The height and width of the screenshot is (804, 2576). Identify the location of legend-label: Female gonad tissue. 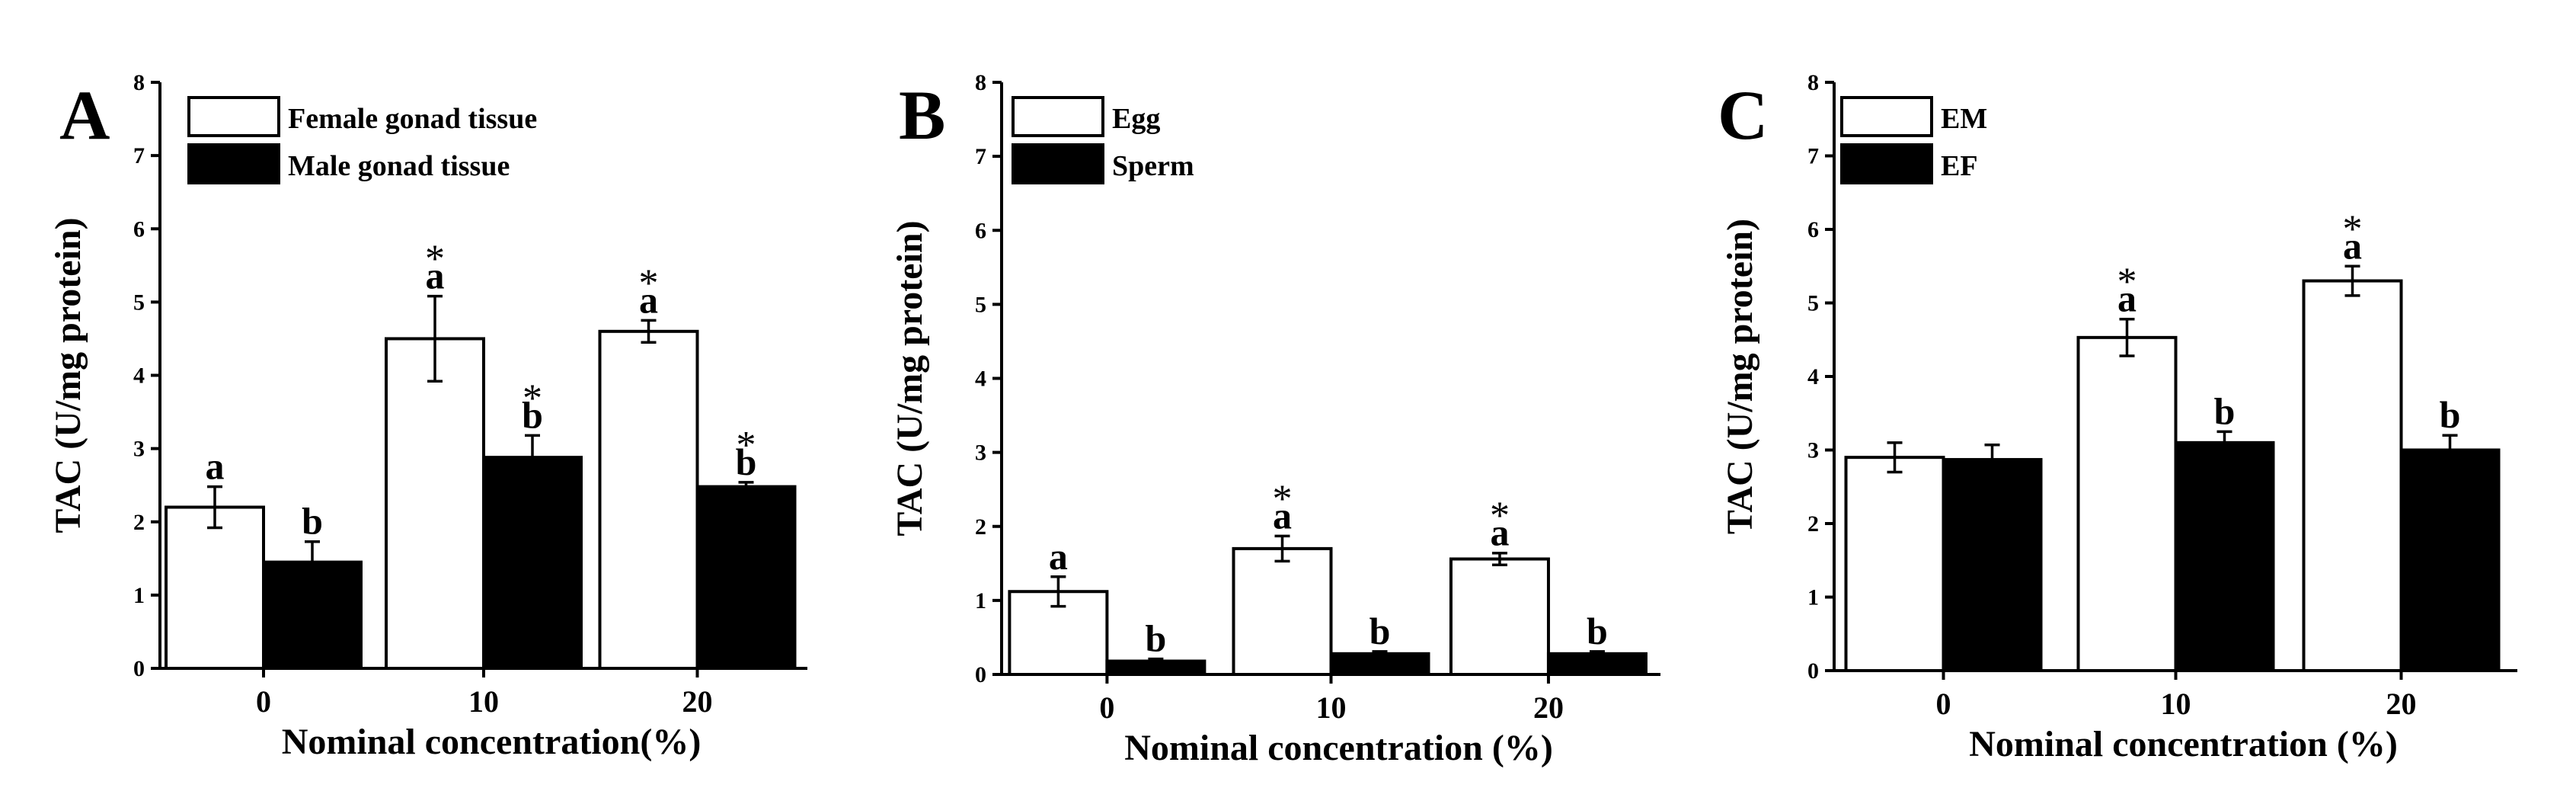
(412, 119).